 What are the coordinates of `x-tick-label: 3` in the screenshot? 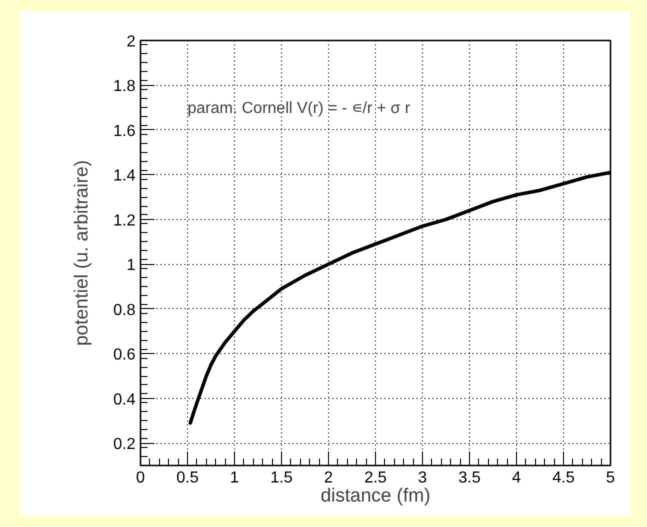 It's located at (423, 478).